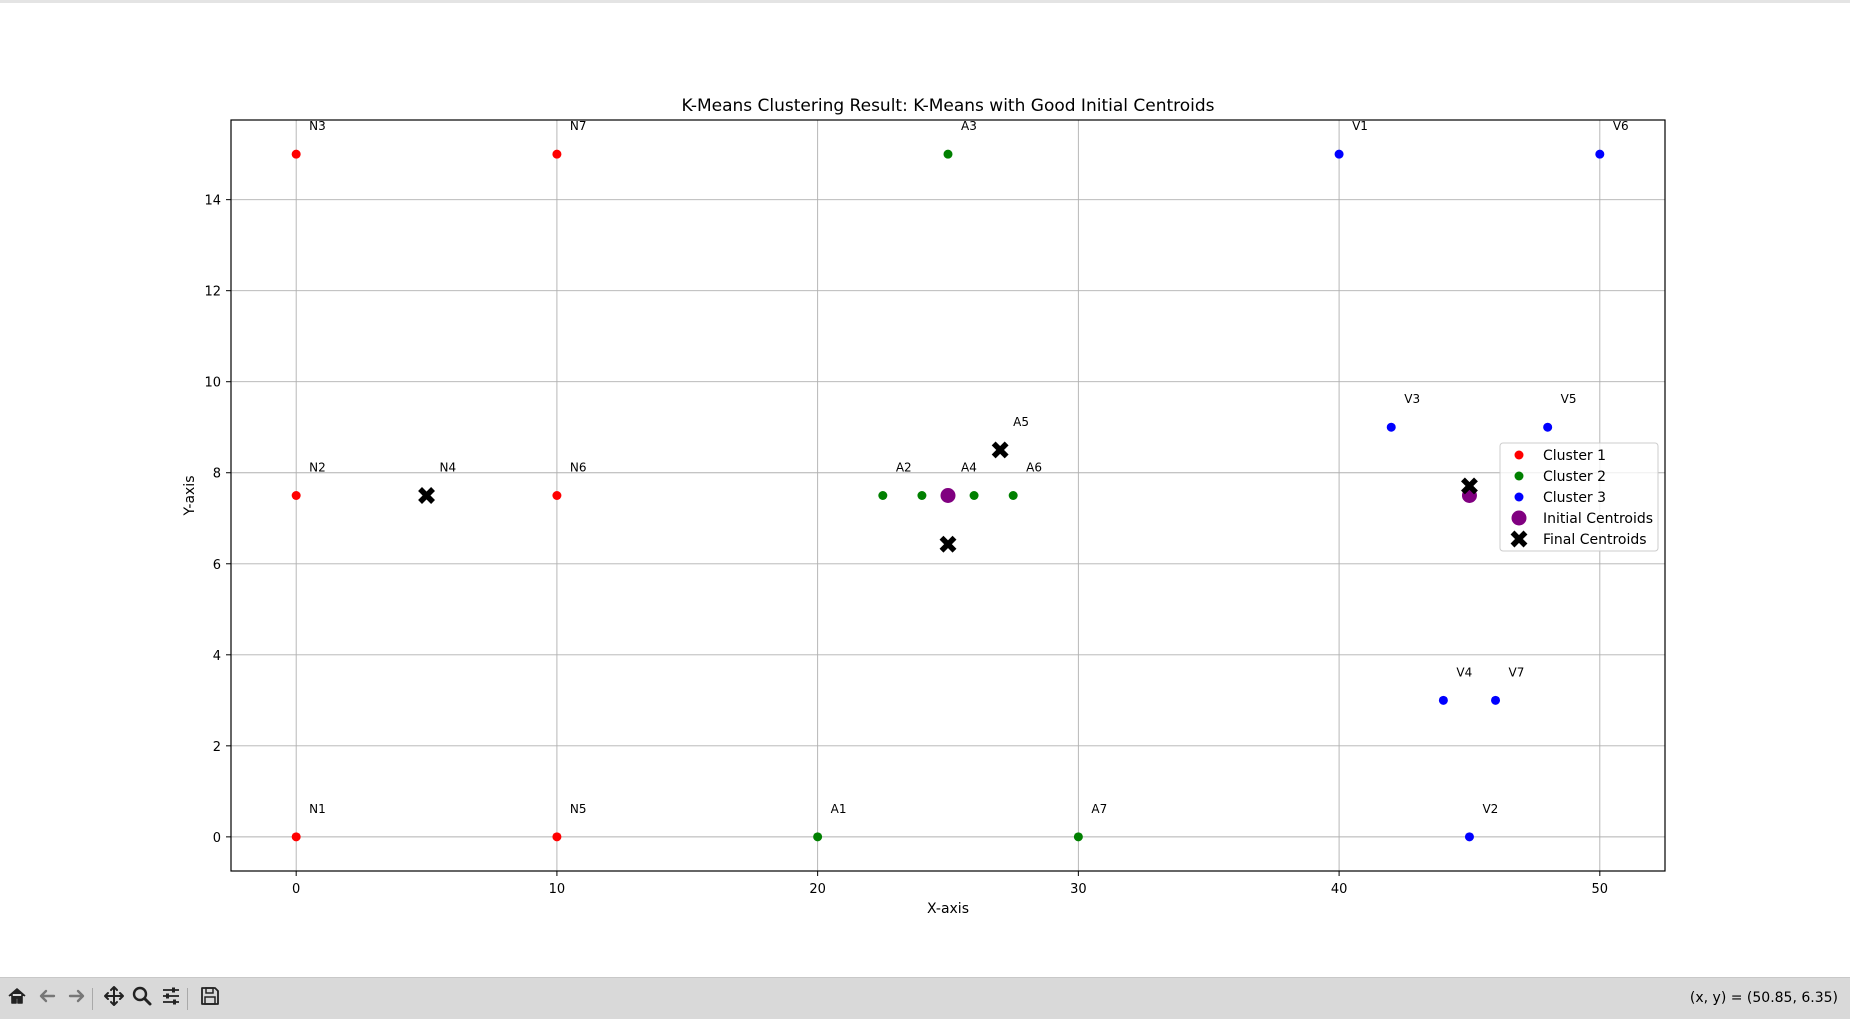  Describe the element at coordinates (1569, 399) in the screenshot. I see `point-label: V5` at that location.